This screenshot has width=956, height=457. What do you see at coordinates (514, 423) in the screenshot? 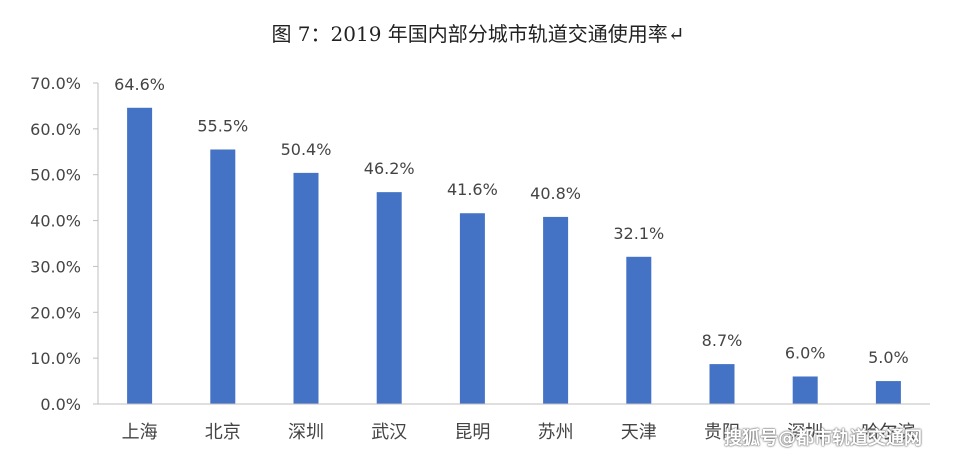
I see `x-axis: 上海 北京 深圳 武汉 昆明 苏州 天津 贵阳 深圳 哈尔滨` at bounding box center [514, 423].